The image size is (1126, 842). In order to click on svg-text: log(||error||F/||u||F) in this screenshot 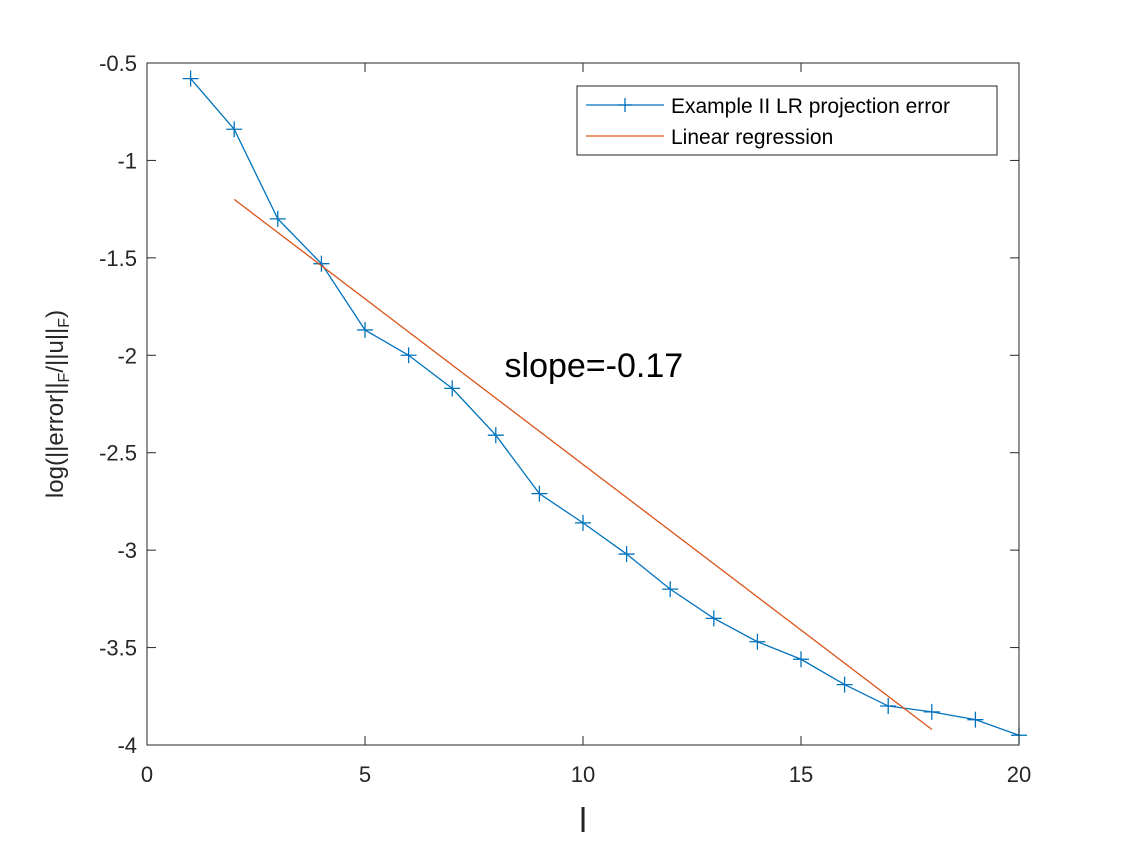, I will do `click(57, 404)`.